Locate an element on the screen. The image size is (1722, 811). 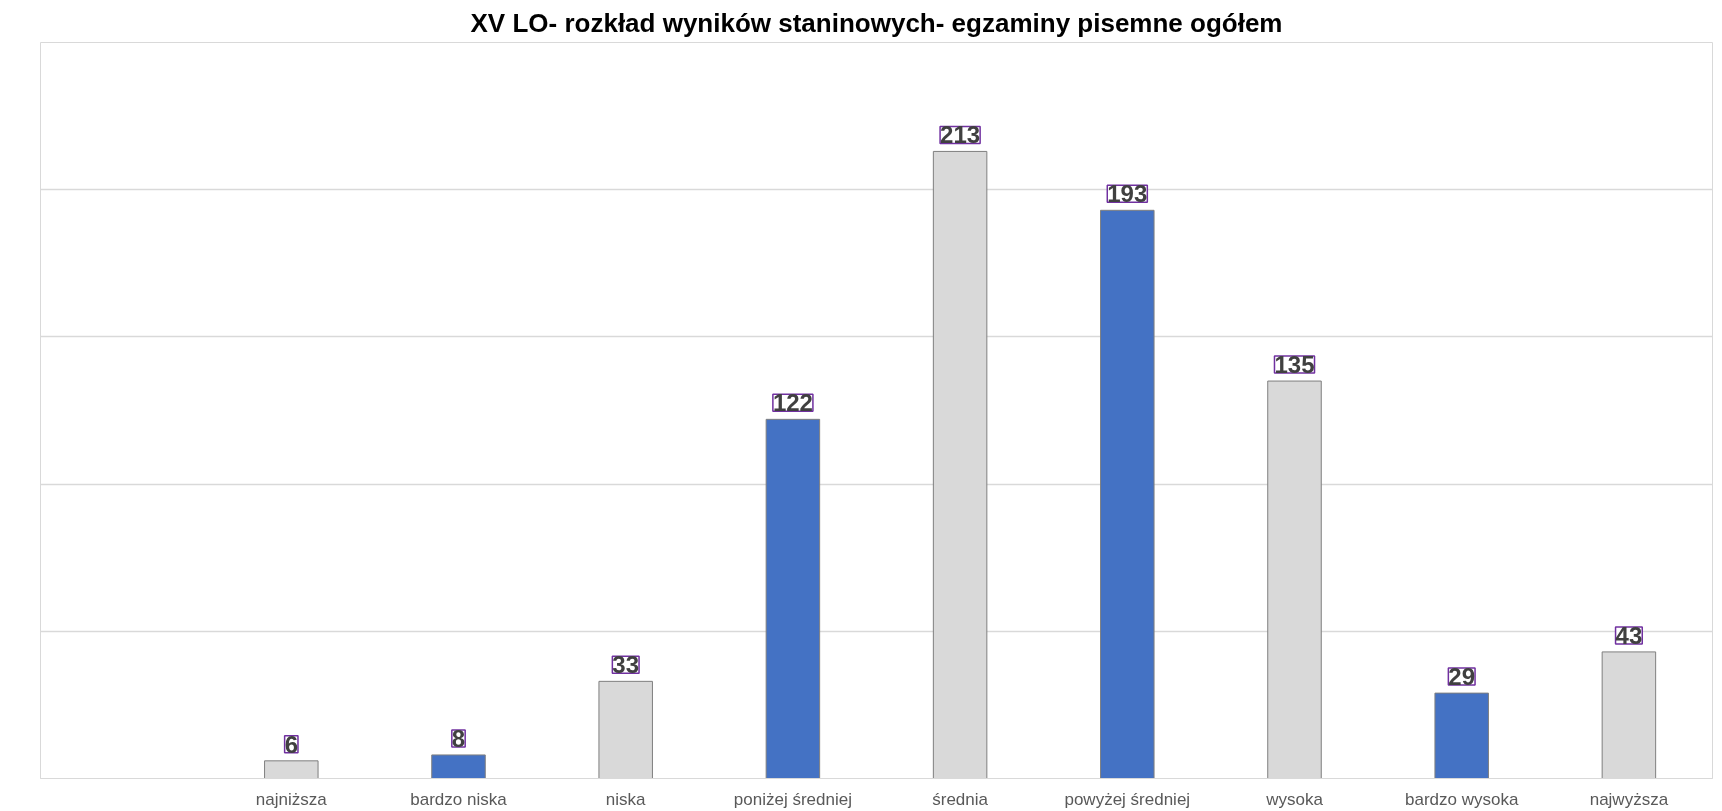
x-tick-label: średnia is located at coordinates (960, 799).